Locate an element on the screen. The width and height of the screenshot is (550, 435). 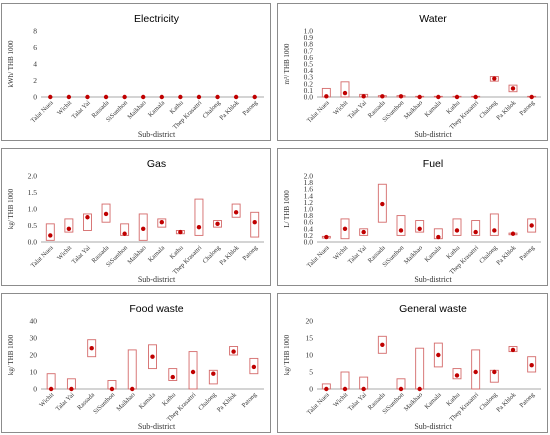
y-axis-label: m³/ THB 1000 is located at coordinates (287, 63).